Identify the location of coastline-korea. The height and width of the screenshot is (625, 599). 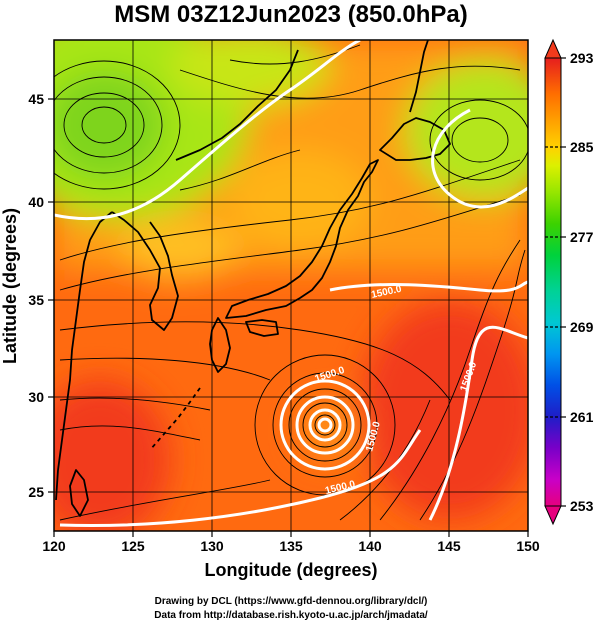
(145, 271).